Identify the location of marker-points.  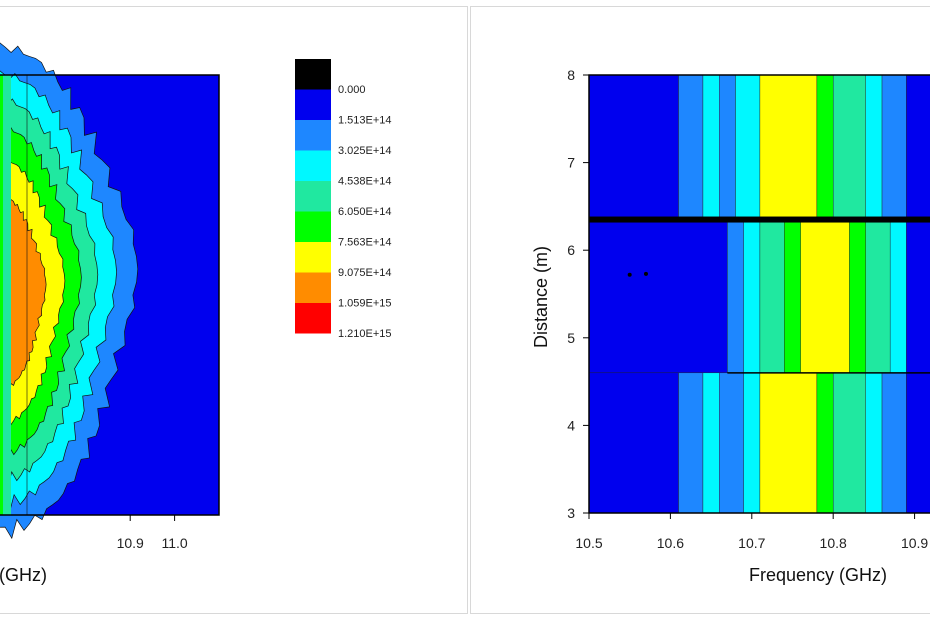
(637, 274).